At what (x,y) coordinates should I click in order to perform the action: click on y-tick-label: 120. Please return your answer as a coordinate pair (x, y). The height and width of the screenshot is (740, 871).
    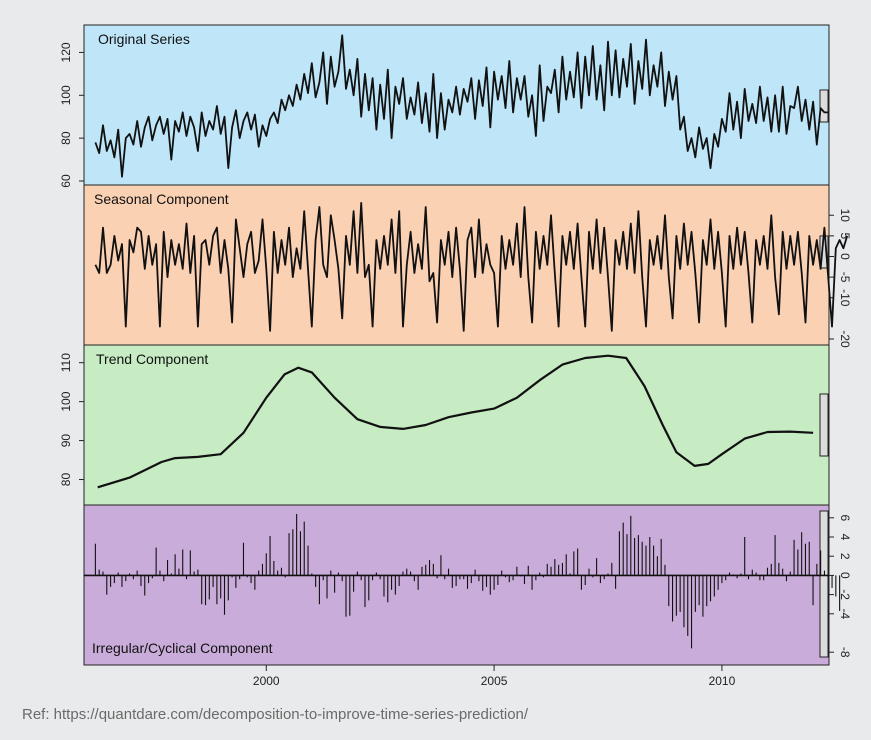
    Looking at the image, I should click on (66, 52).